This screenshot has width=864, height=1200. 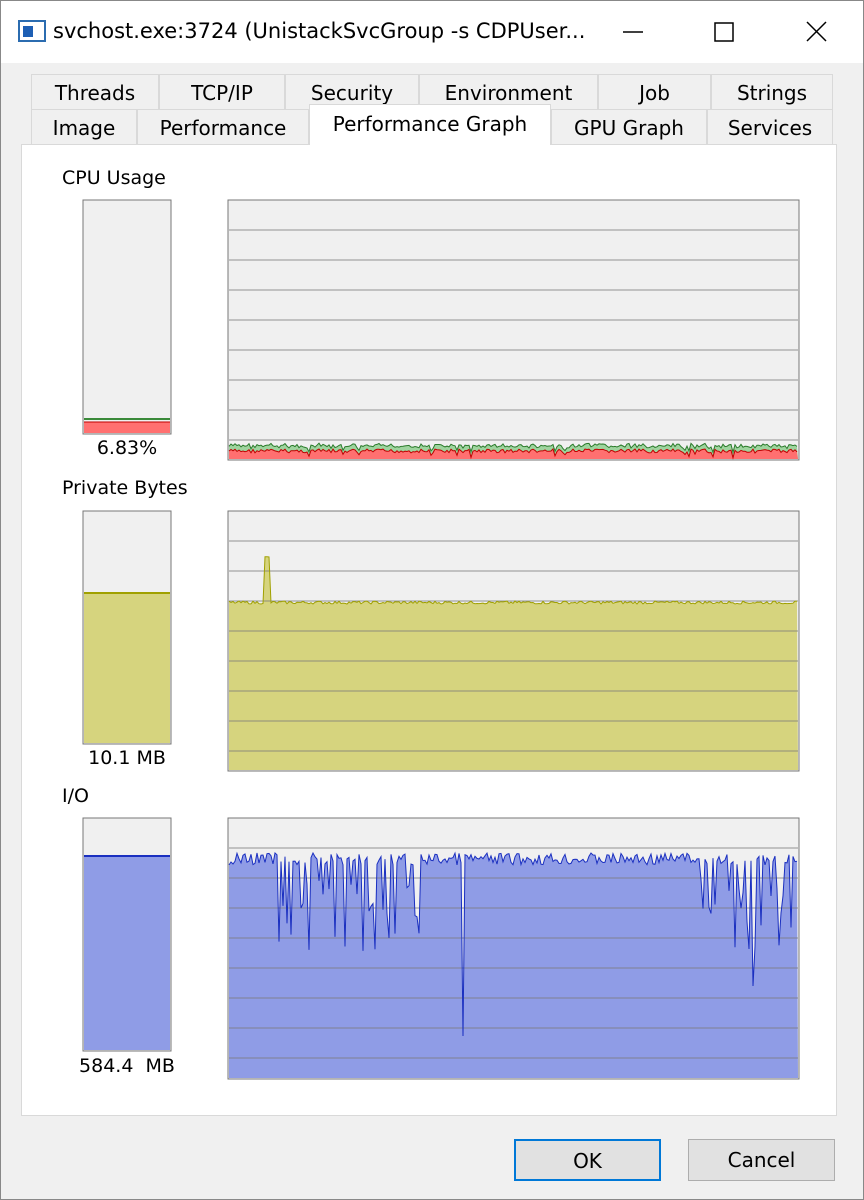 I want to click on meter-value: 10.1 MB, so click(x=127, y=758).